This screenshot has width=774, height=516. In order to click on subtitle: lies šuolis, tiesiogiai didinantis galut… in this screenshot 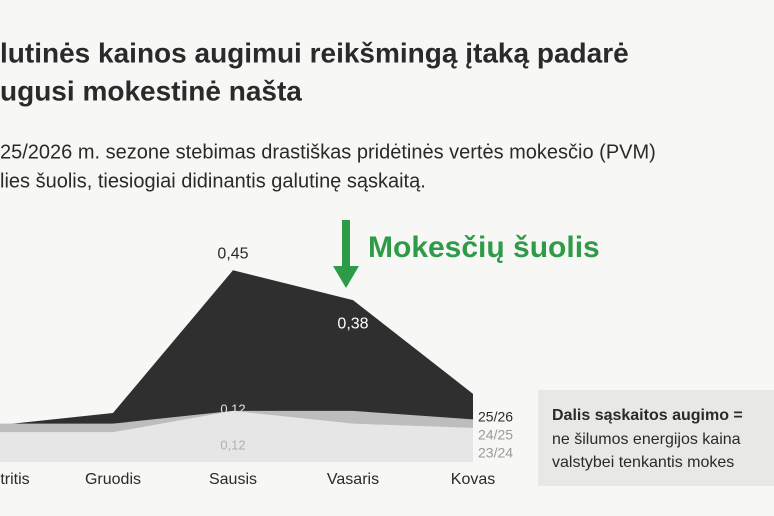, I will do `click(213, 181)`.